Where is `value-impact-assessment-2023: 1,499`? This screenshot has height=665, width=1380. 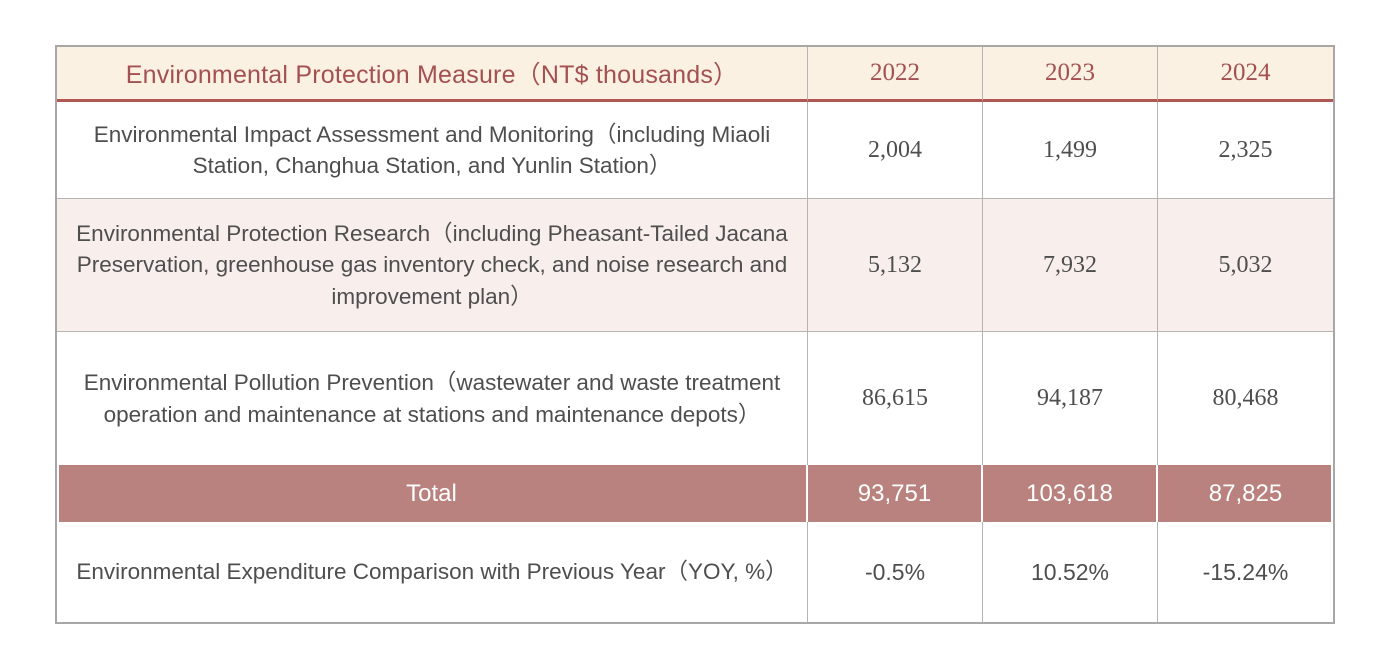
value-impact-assessment-2023: 1,499 is located at coordinates (1070, 150).